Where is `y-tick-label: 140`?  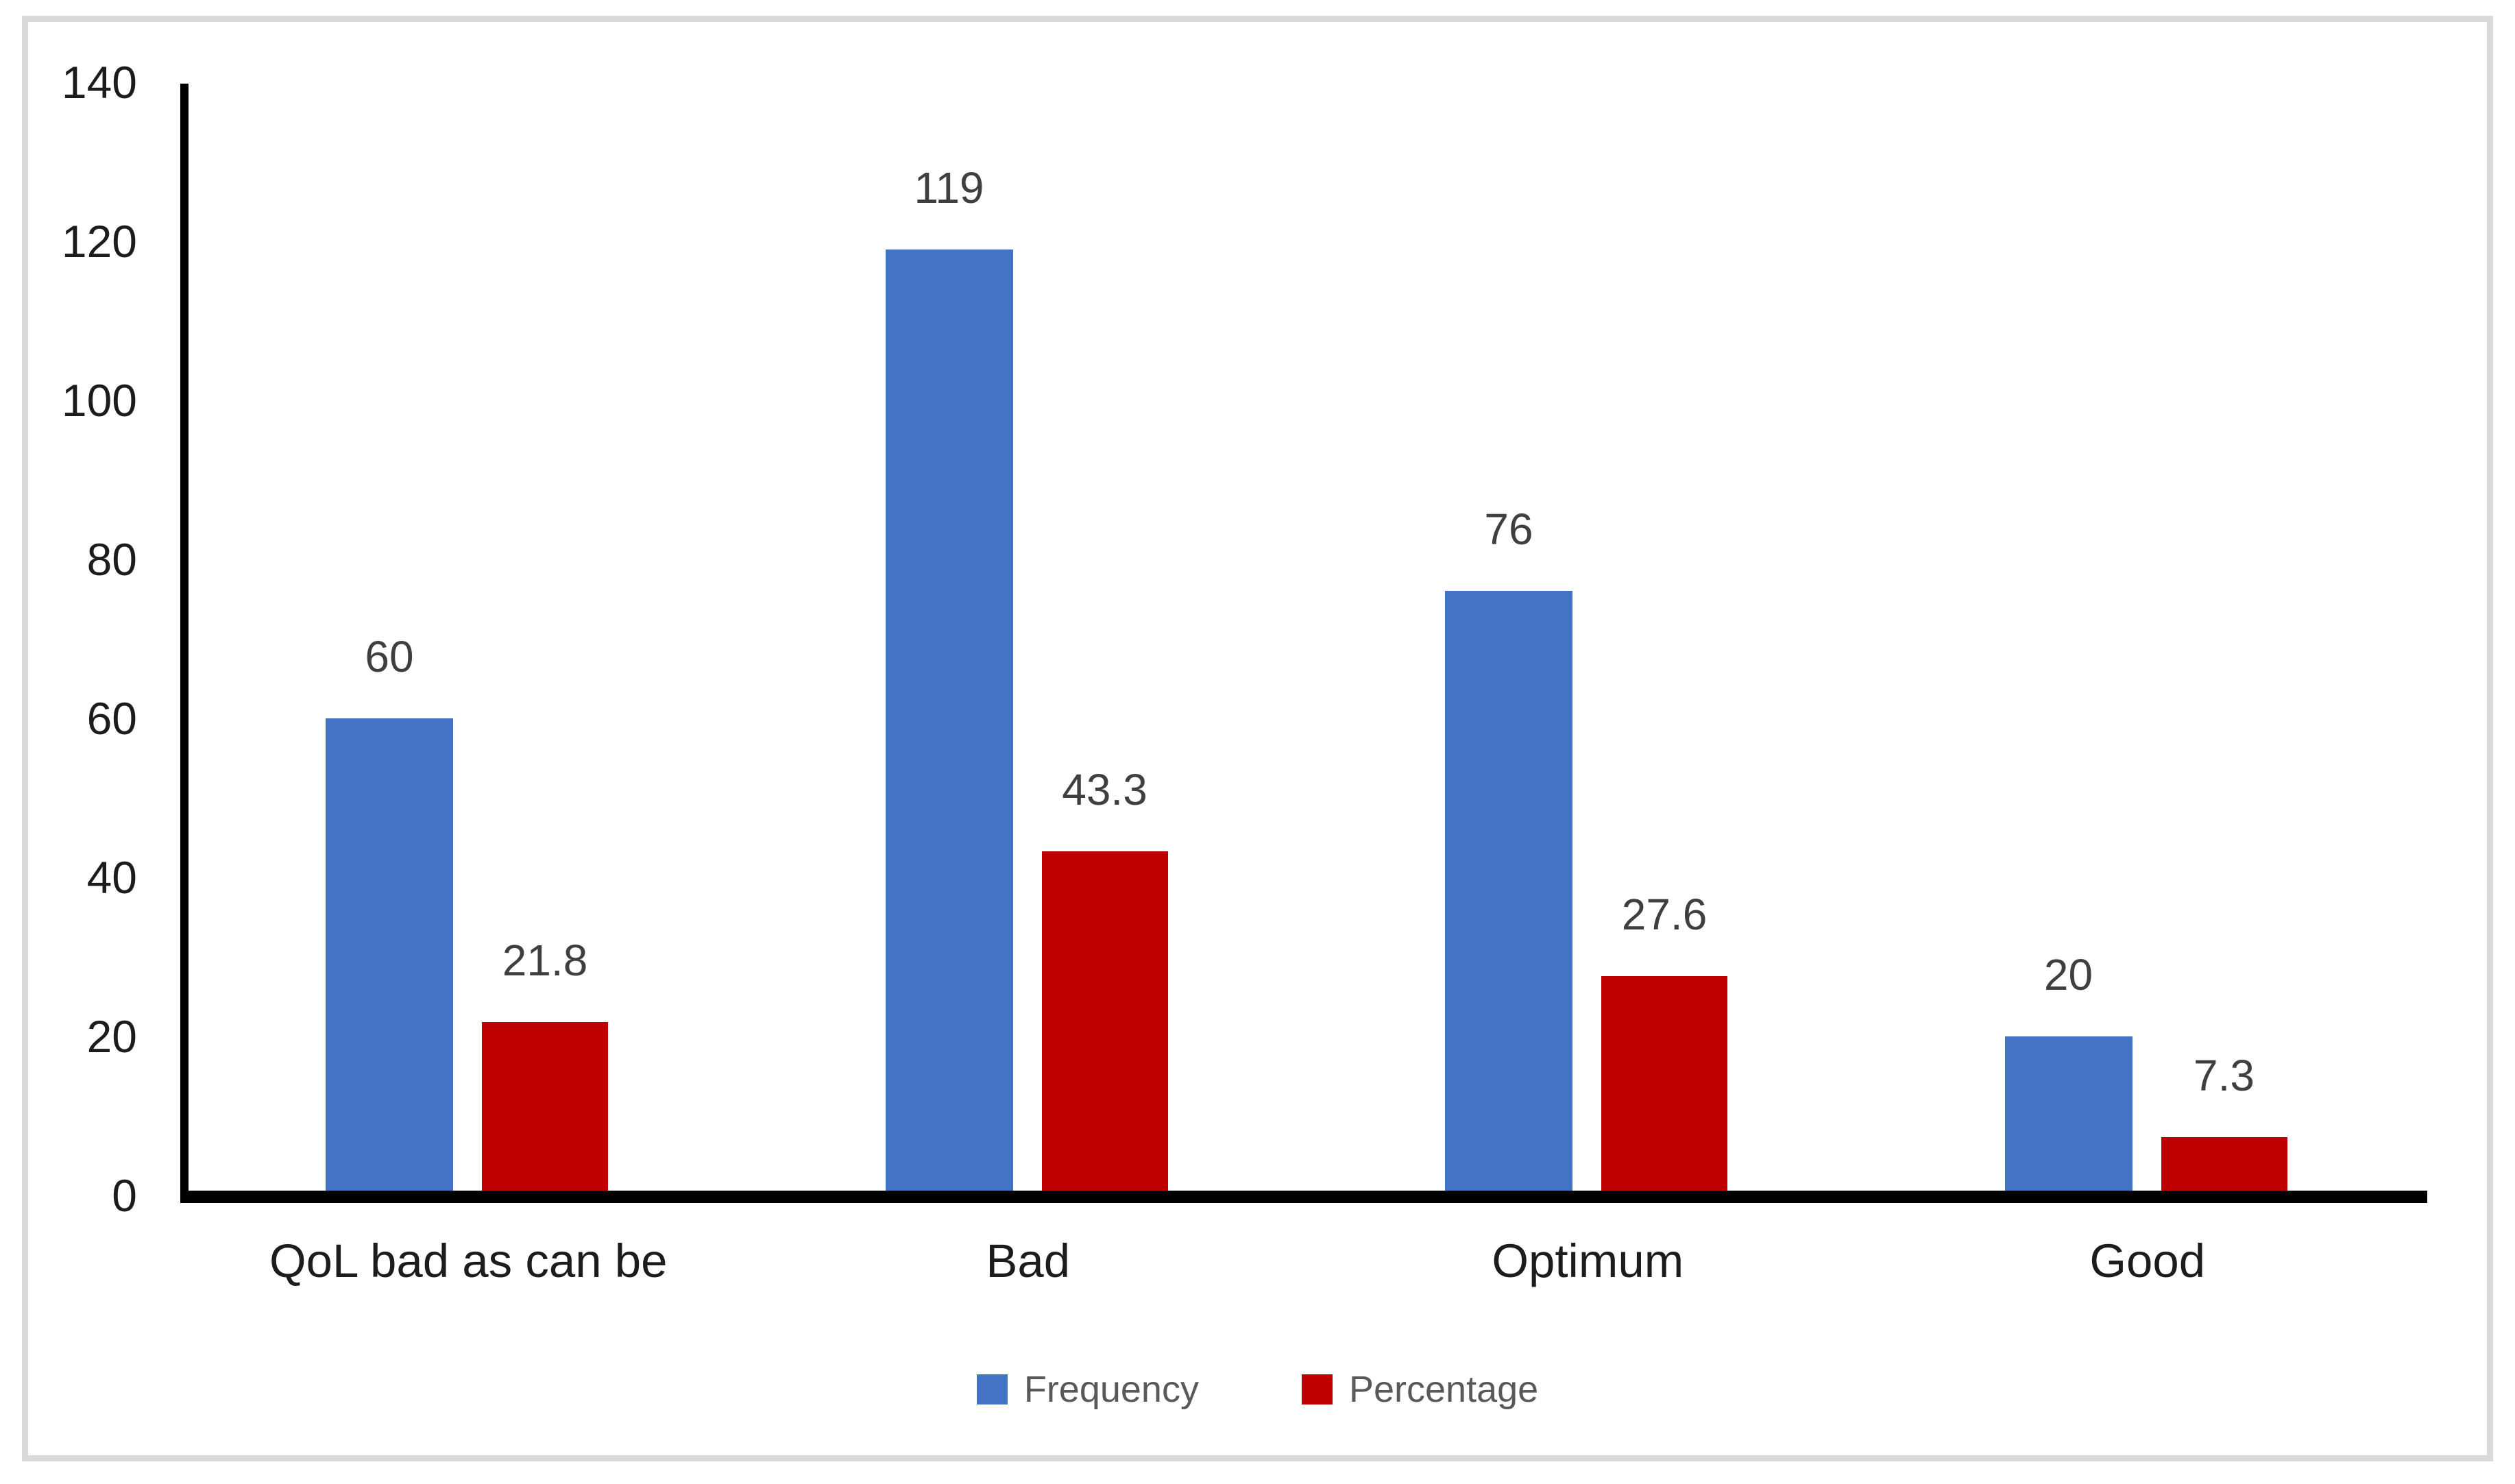 y-tick-label: 140 is located at coordinates (99, 82).